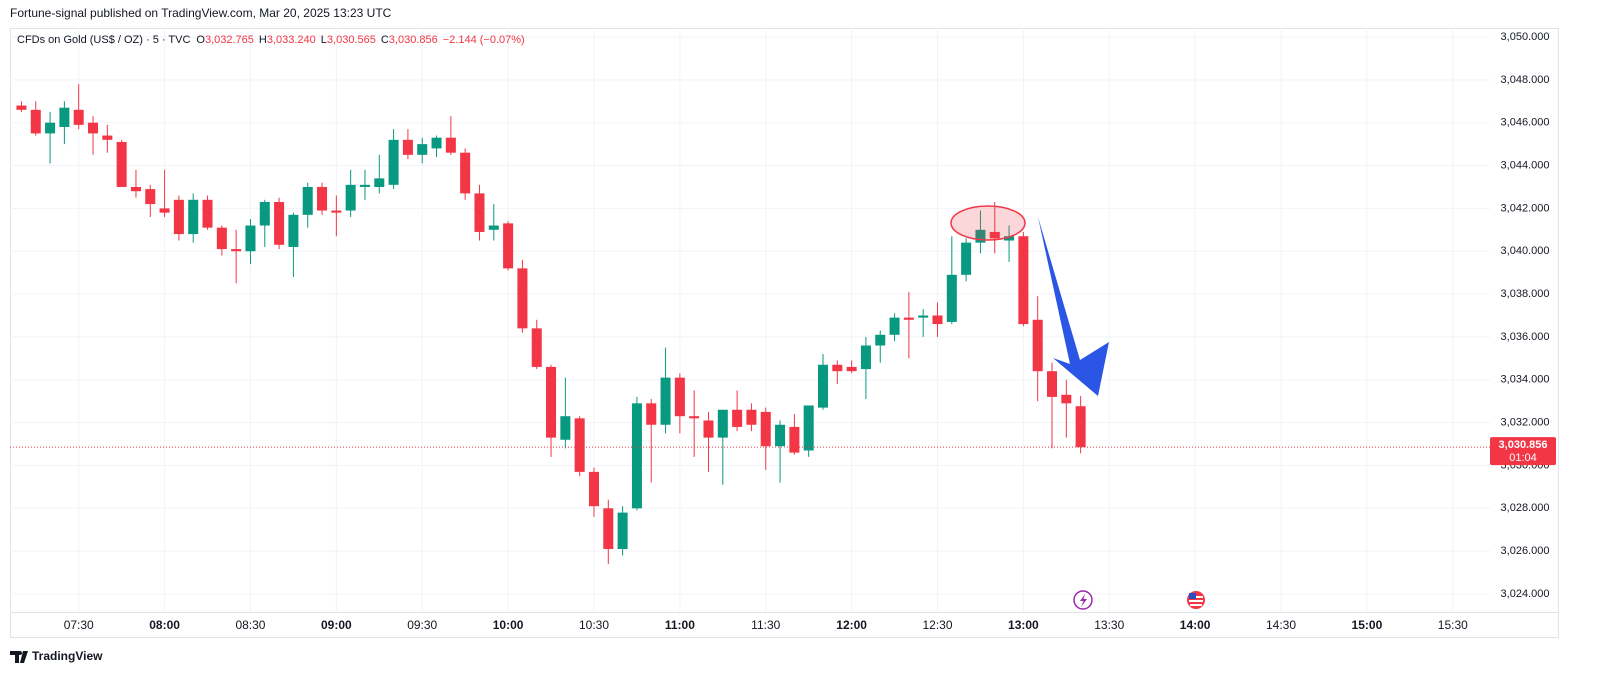 This screenshot has height=697, width=1623. Describe the element at coordinates (1073, 306) in the screenshot. I see `down-arrow` at that location.